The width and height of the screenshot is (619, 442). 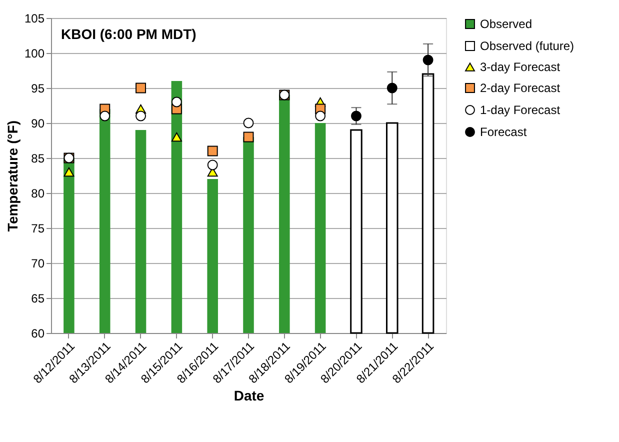 I want to click on text: KBOI (6:00 PM MDT), so click(x=128, y=34).